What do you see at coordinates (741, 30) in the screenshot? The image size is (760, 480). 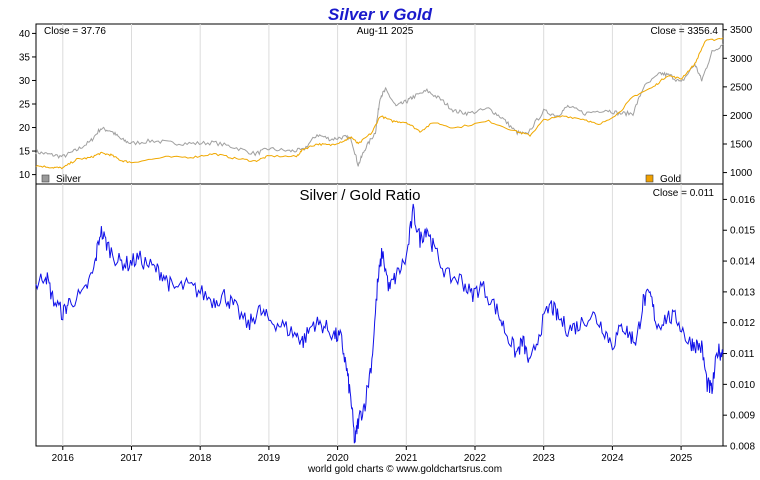 I see `y-tick-label-right: 3500` at bounding box center [741, 30].